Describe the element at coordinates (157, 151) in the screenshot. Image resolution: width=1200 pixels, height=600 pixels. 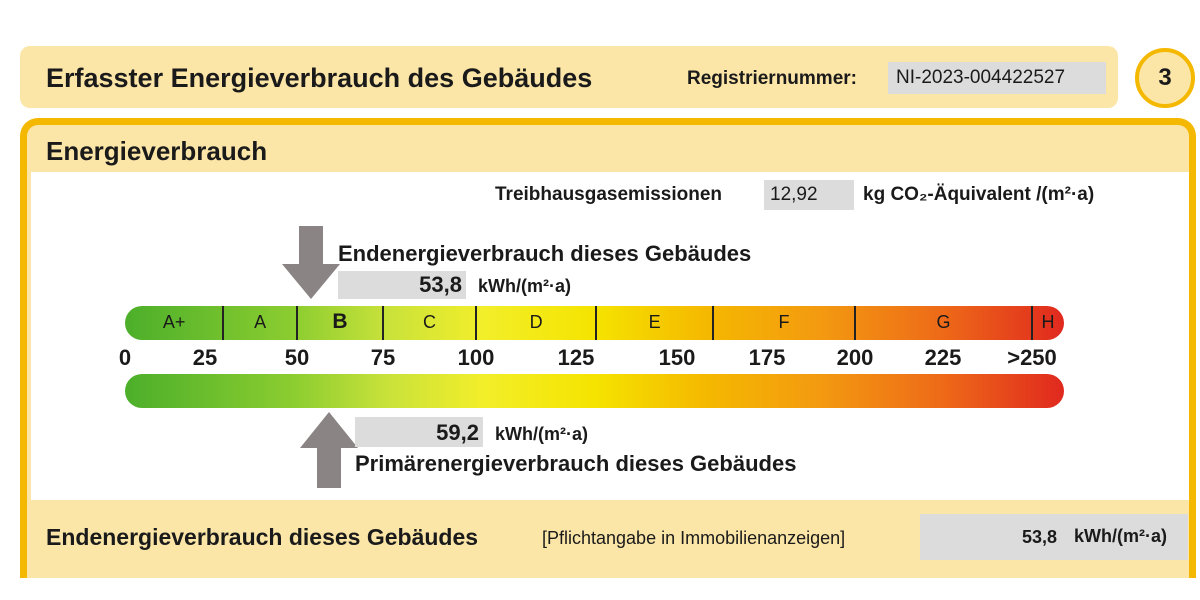
I see `section-title: Energieverbrauch` at that location.